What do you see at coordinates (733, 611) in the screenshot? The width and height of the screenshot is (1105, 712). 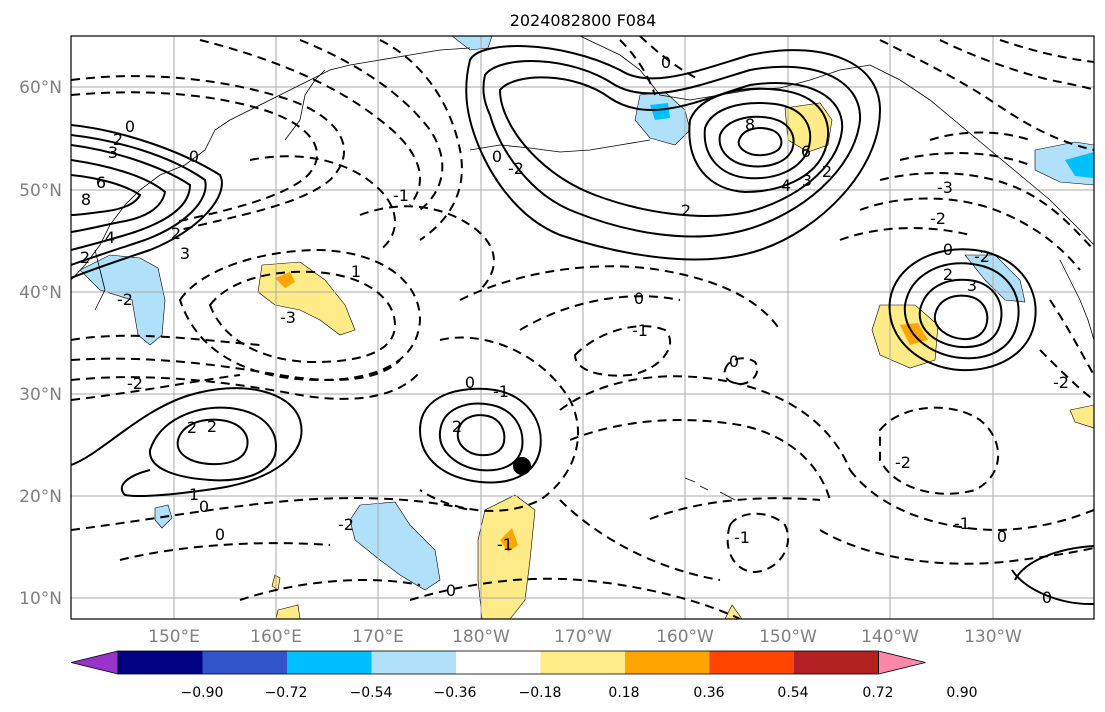 I see `shade-yellow-bottom2` at bounding box center [733, 611].